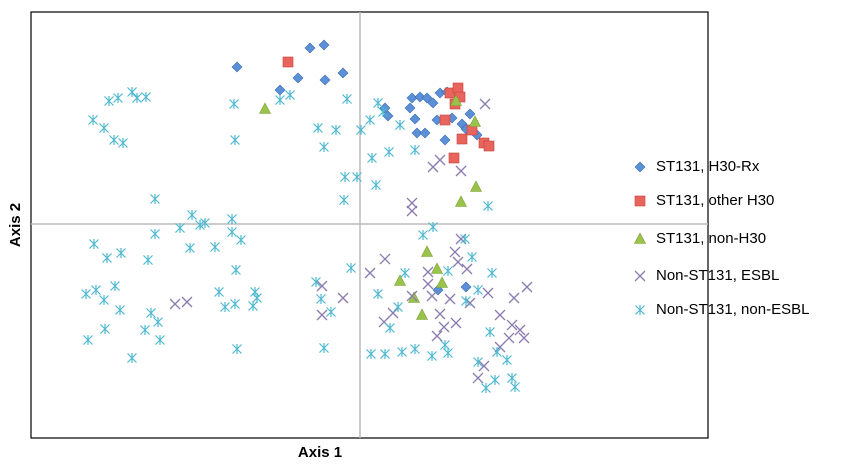 This screenshot has width=843, height=465. What do you see at coordinates (717, 275) in the screenshot?
I see `legend-label: Non-ST131, ESBL` at bounding box center [717, 275].